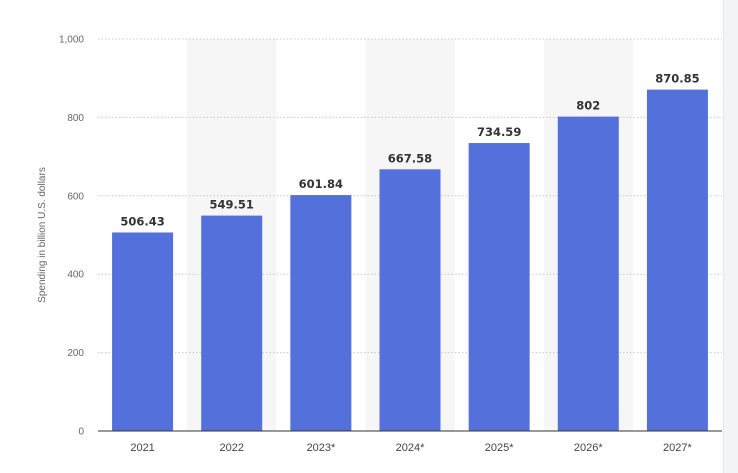 This screenshot has width=738, height=473. I want to click on y-axis-ticks: 0 200 400 600 800 1,000, so click(71, 236).